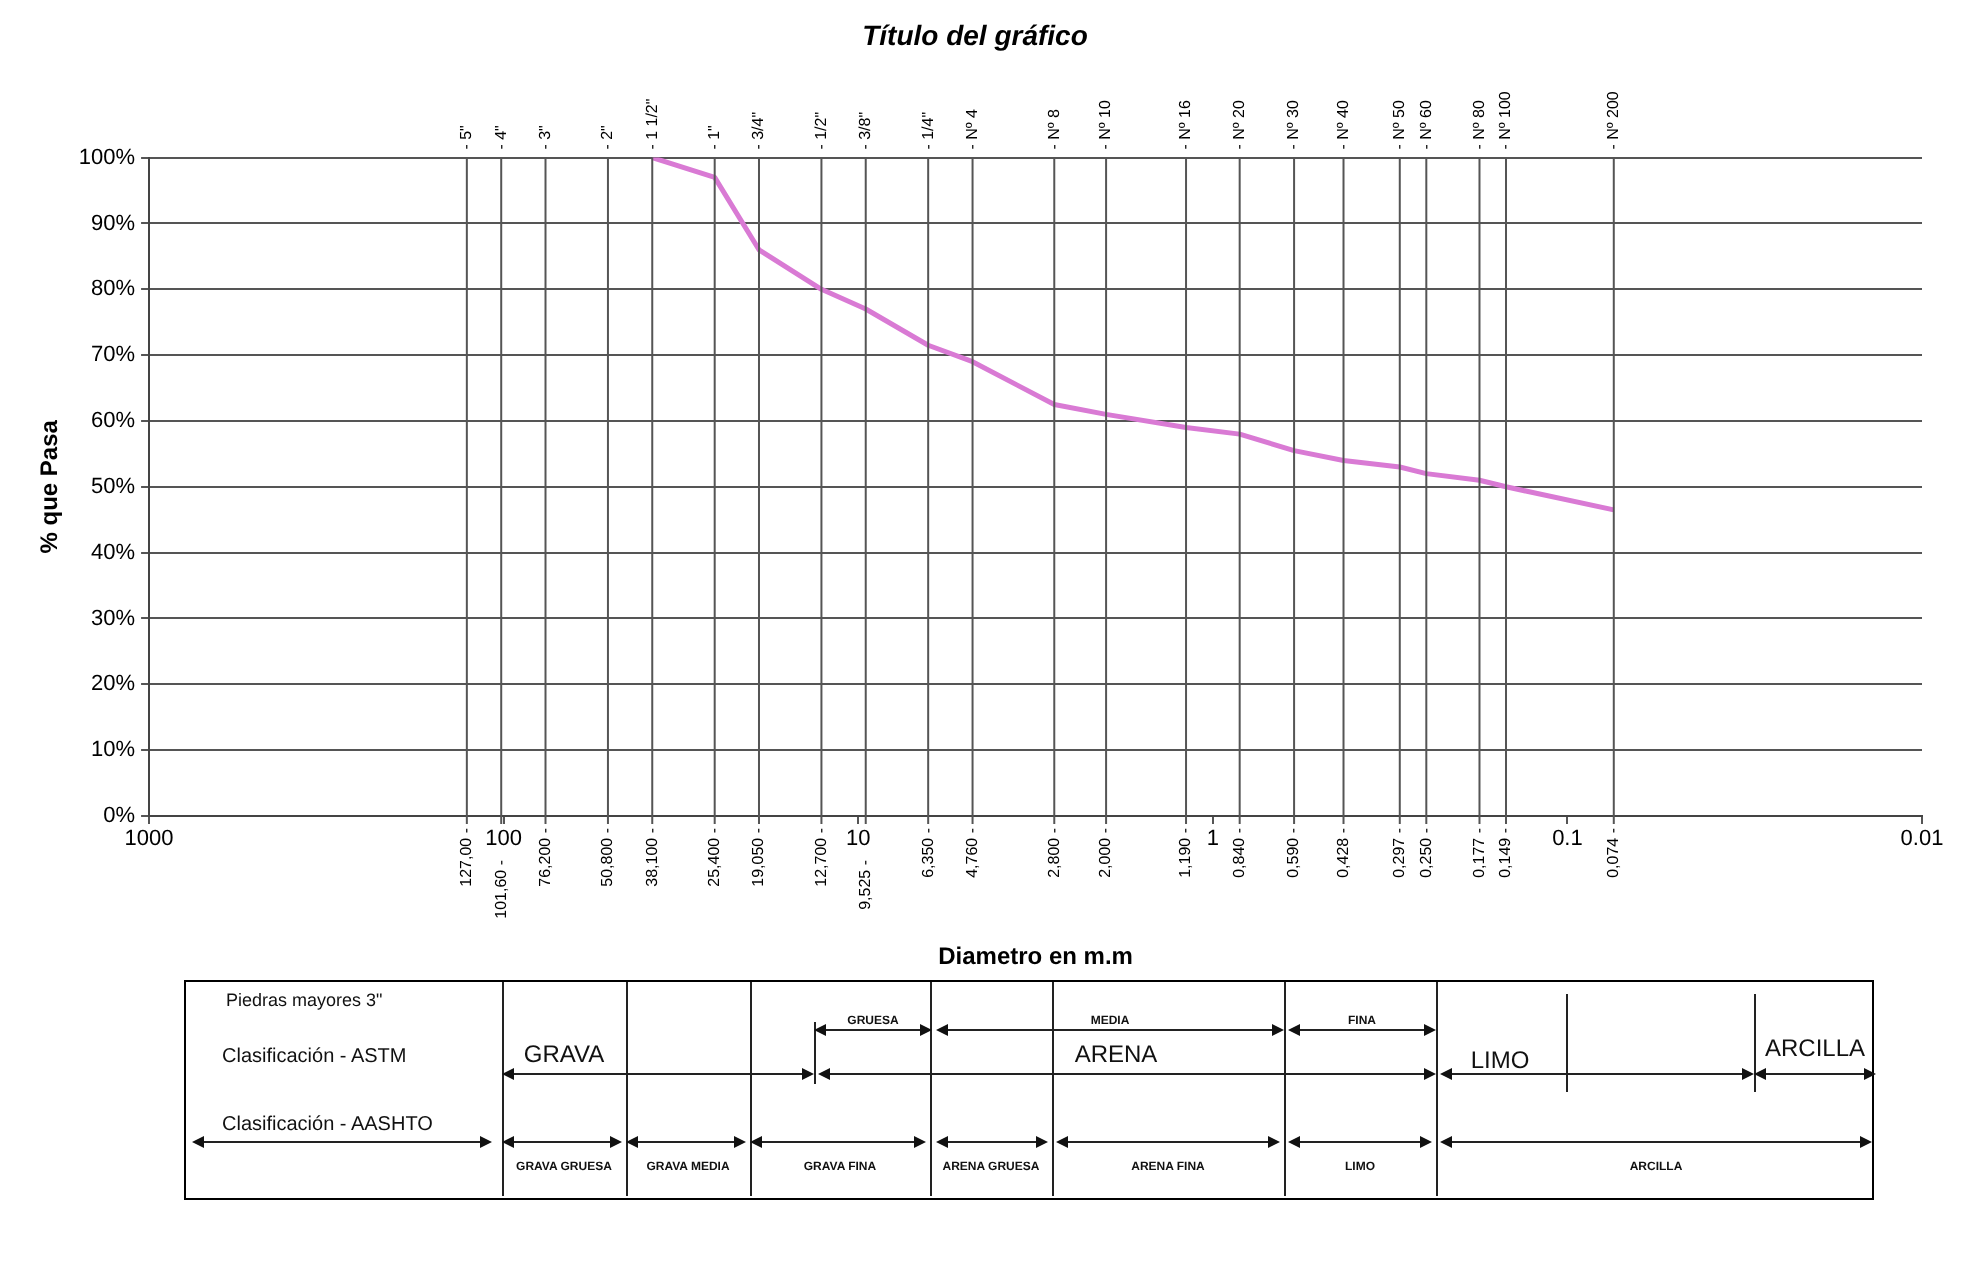  Describe the element at coordinates (1399, 852) in the screenshot. I see `ref-line-label: 0,297 -` at that location.